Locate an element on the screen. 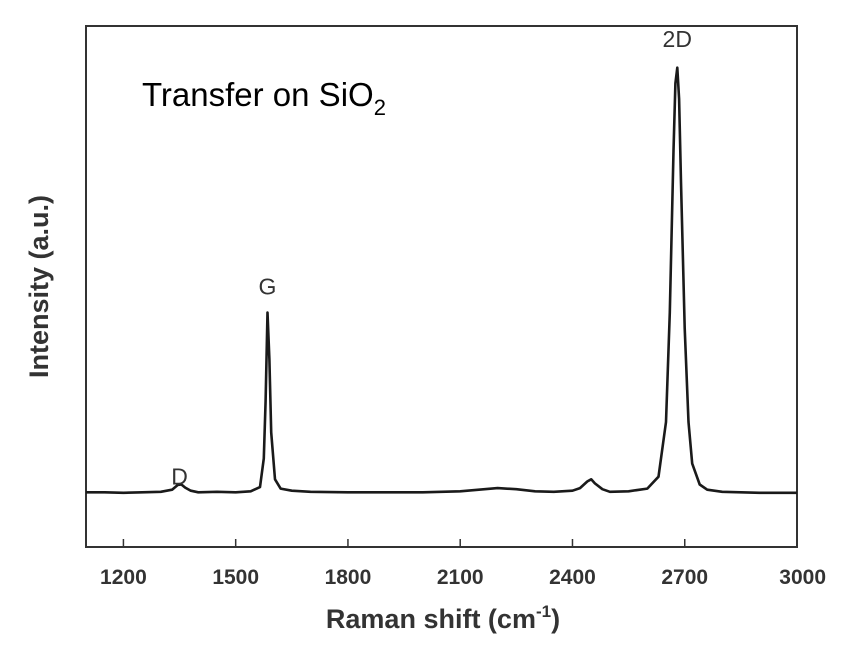  x-tick-label: 3000 is located at coordinates (802, 577).